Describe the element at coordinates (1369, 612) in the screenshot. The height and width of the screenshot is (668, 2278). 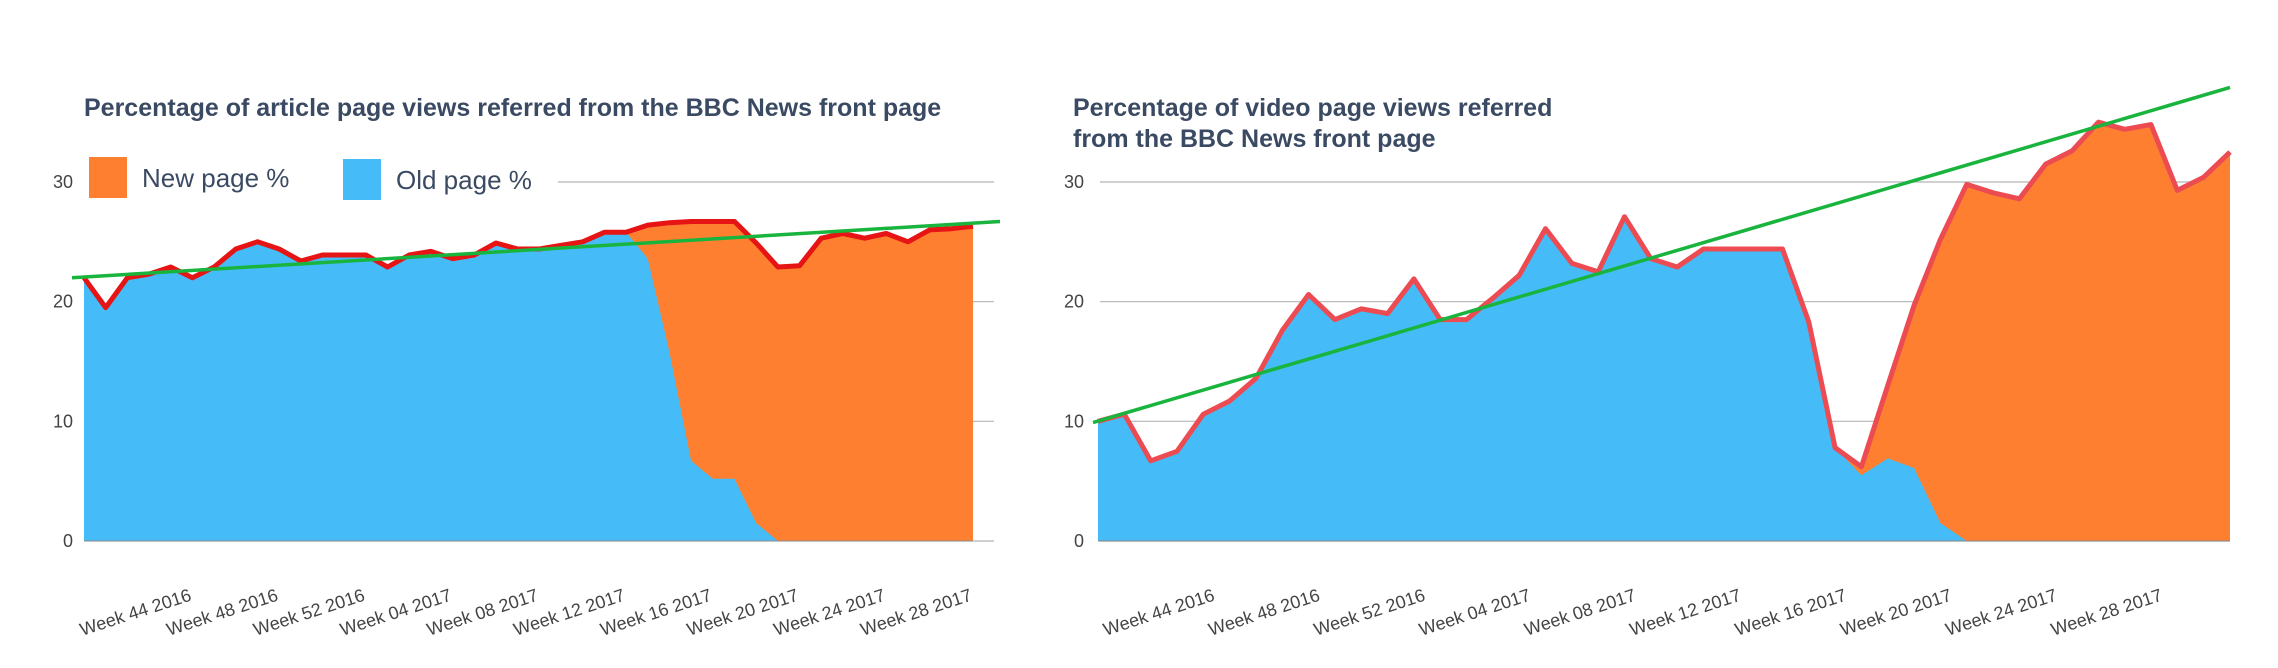
I see `x-tick-label: Week 52 2016` at that location.